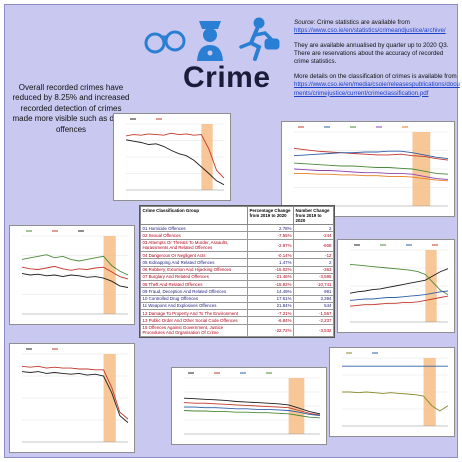 This screenshot has width=462, height=462. Describe the element at coordinates (313, 284) in the screenshot. I see `row-num: -10,741` at that location.